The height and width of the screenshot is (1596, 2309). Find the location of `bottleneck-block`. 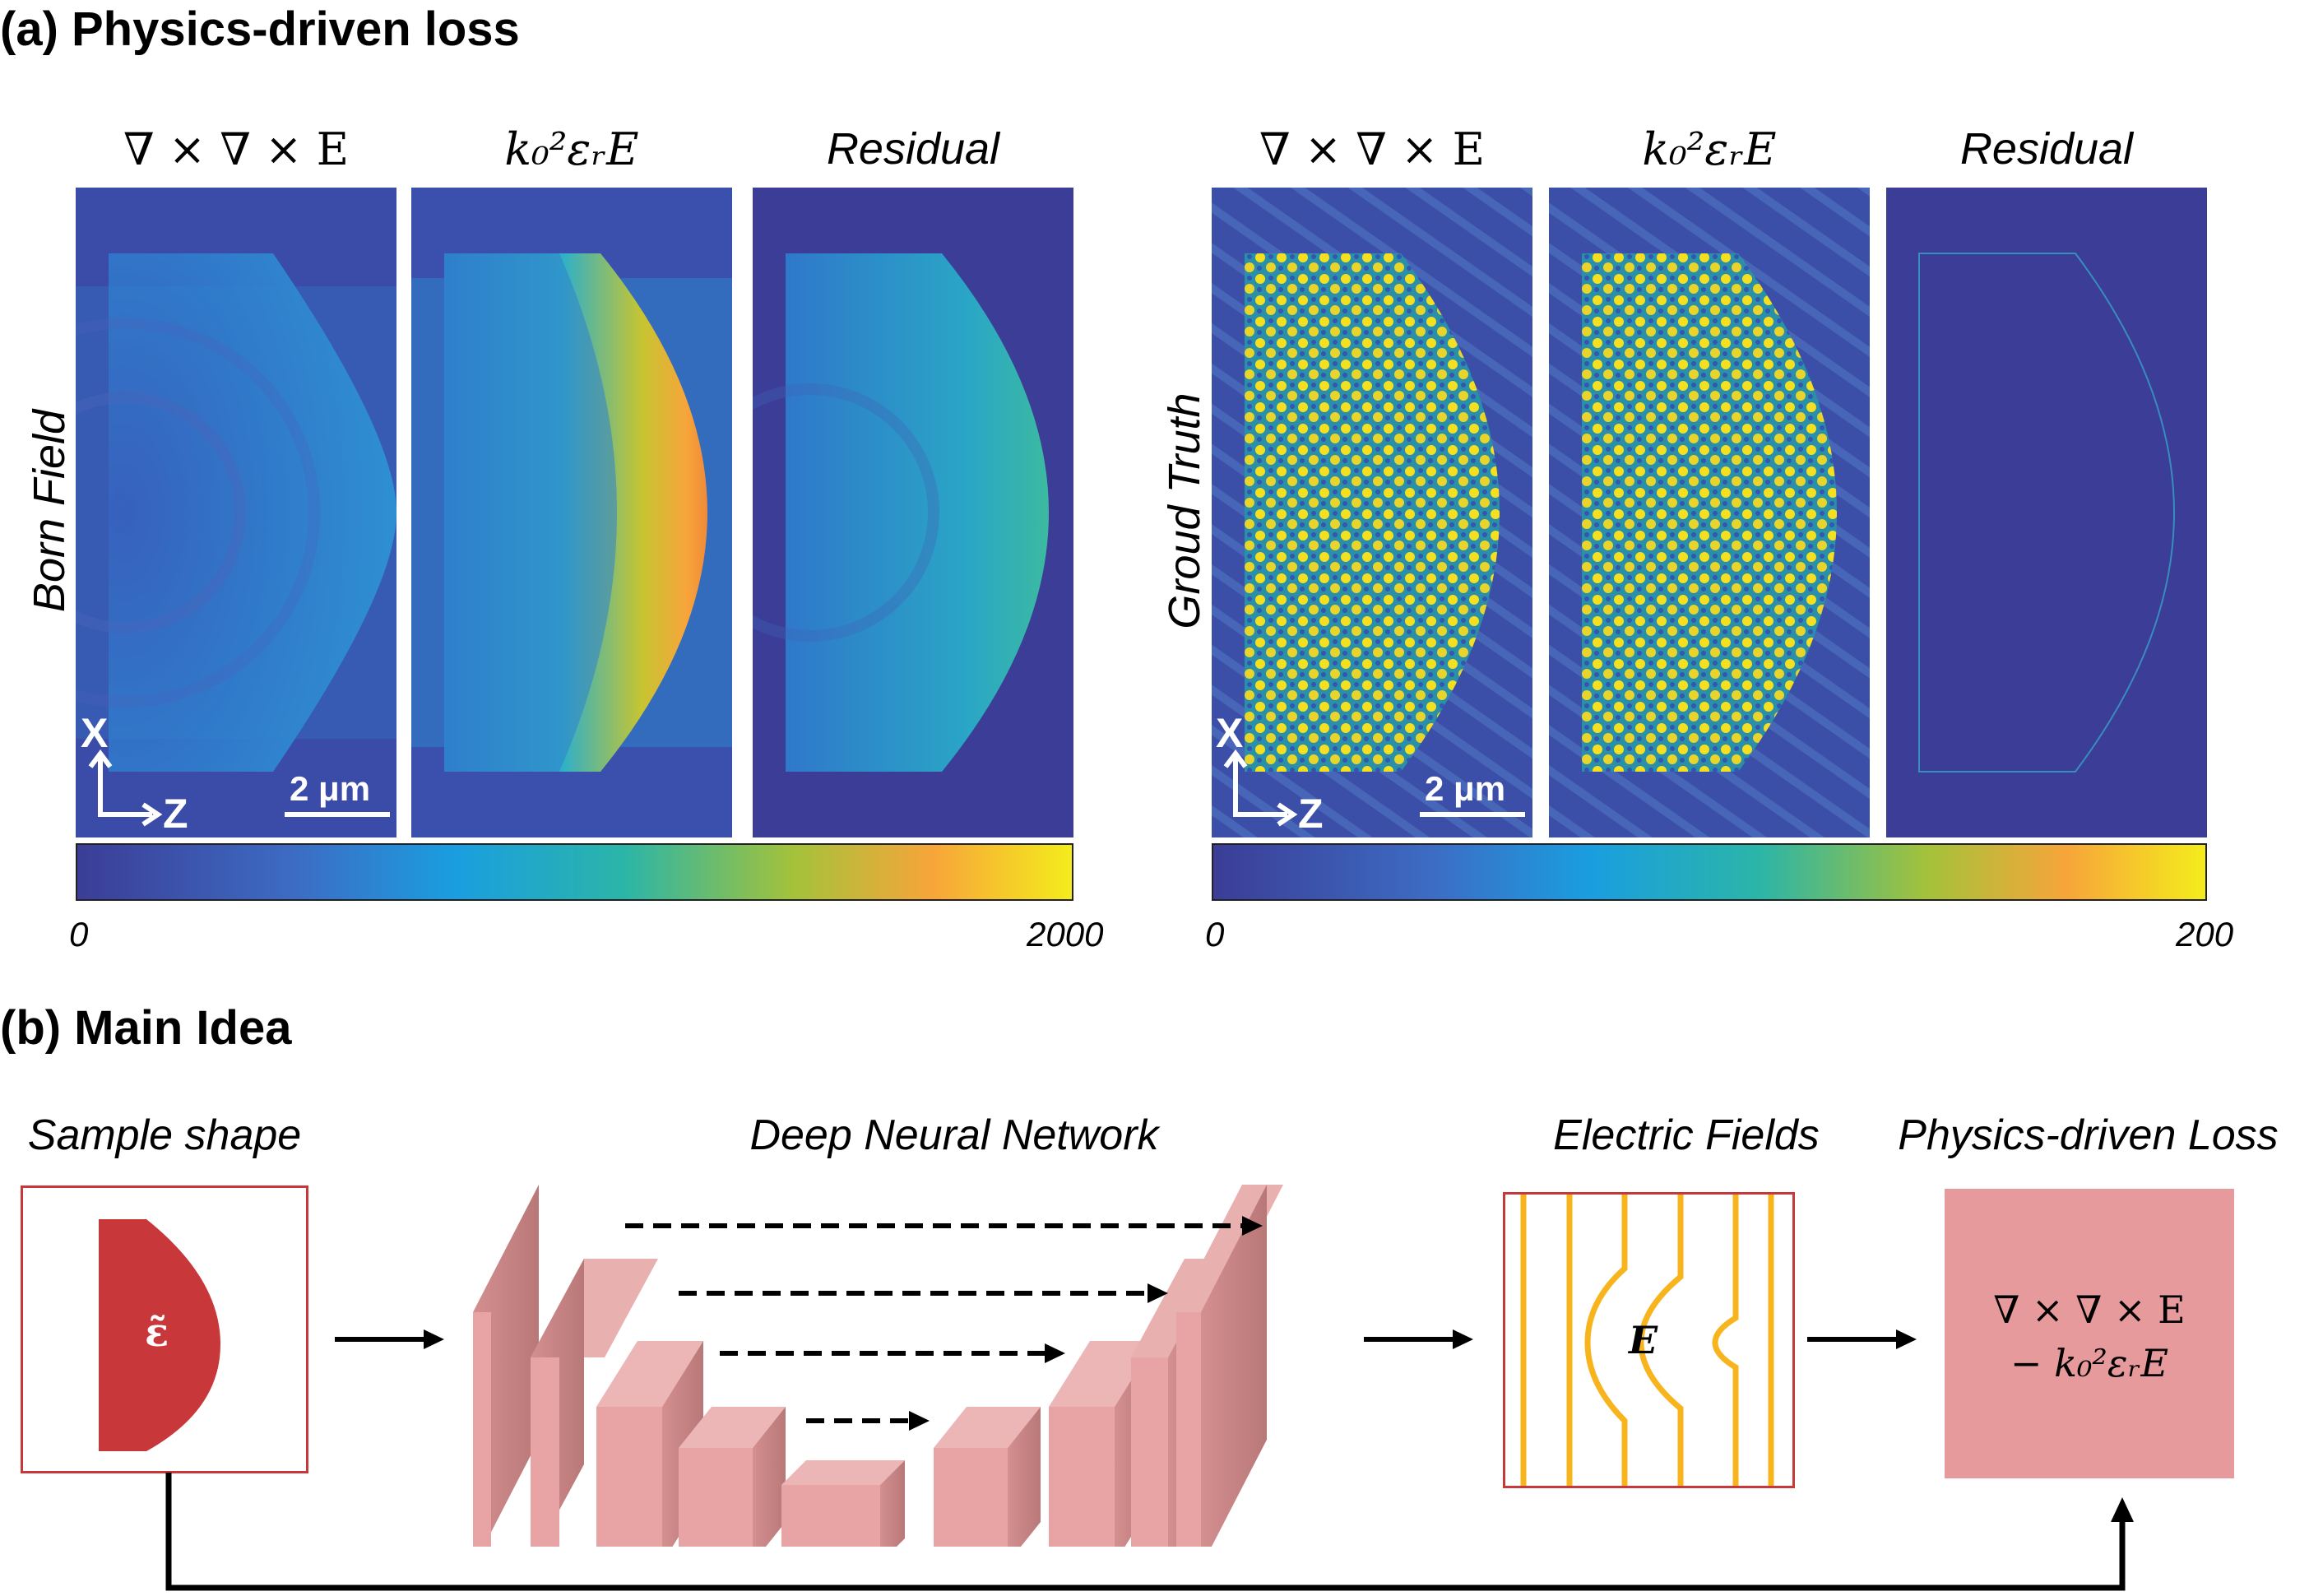

bottleneck-block is located at coordinates (843, 1504).